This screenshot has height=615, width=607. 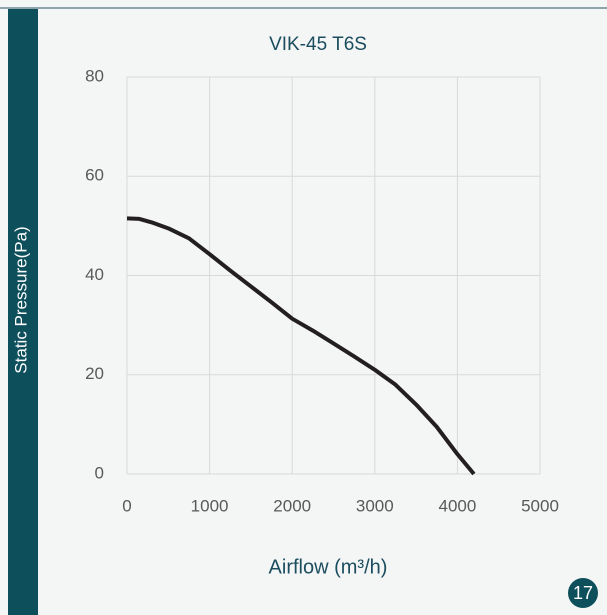 What do you see at coordinates (375, 505) in the screenshot?
I see `x-tick-label: 3000` at bounding box center [375, 505].